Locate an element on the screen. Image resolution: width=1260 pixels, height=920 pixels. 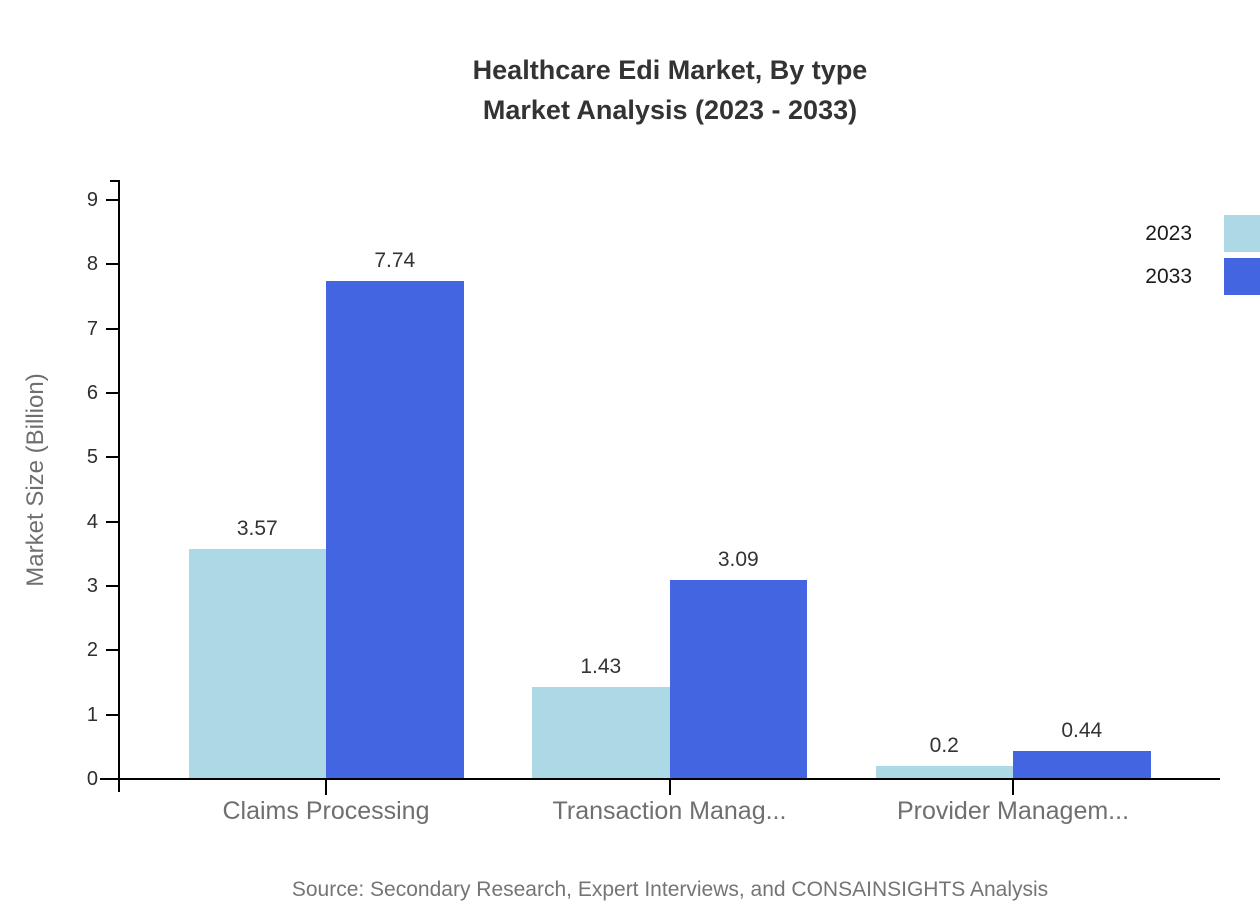
y-tick-label: 6 is located at coordinates (92, 393).